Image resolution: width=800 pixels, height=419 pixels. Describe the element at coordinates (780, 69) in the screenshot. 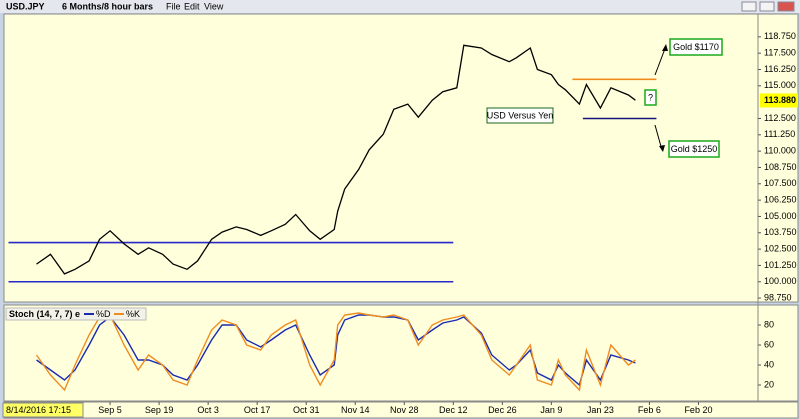

I see `y-tick-label: 116.250` at that location.